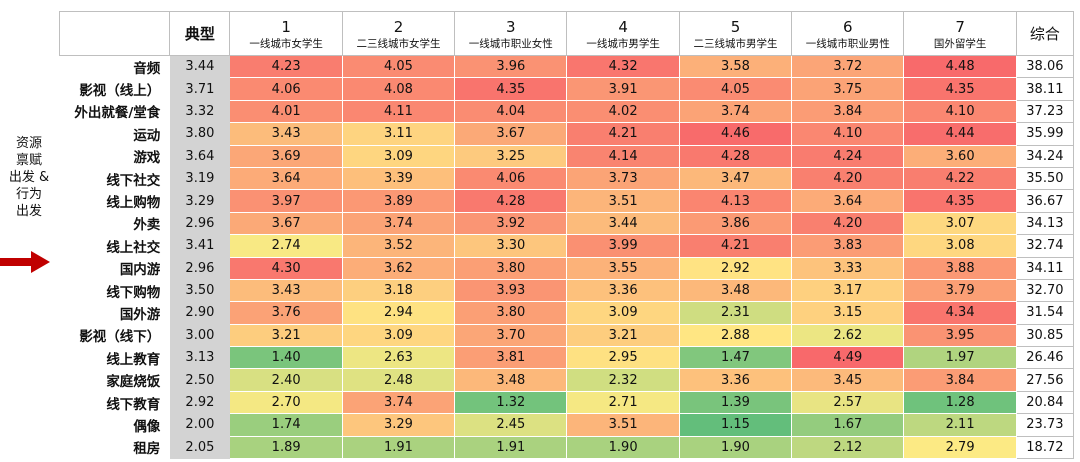 Image resolution: width=1080 pixels, height=462 pixels. I want to click on heatmap-cell: 3.74, so click(735, 111).